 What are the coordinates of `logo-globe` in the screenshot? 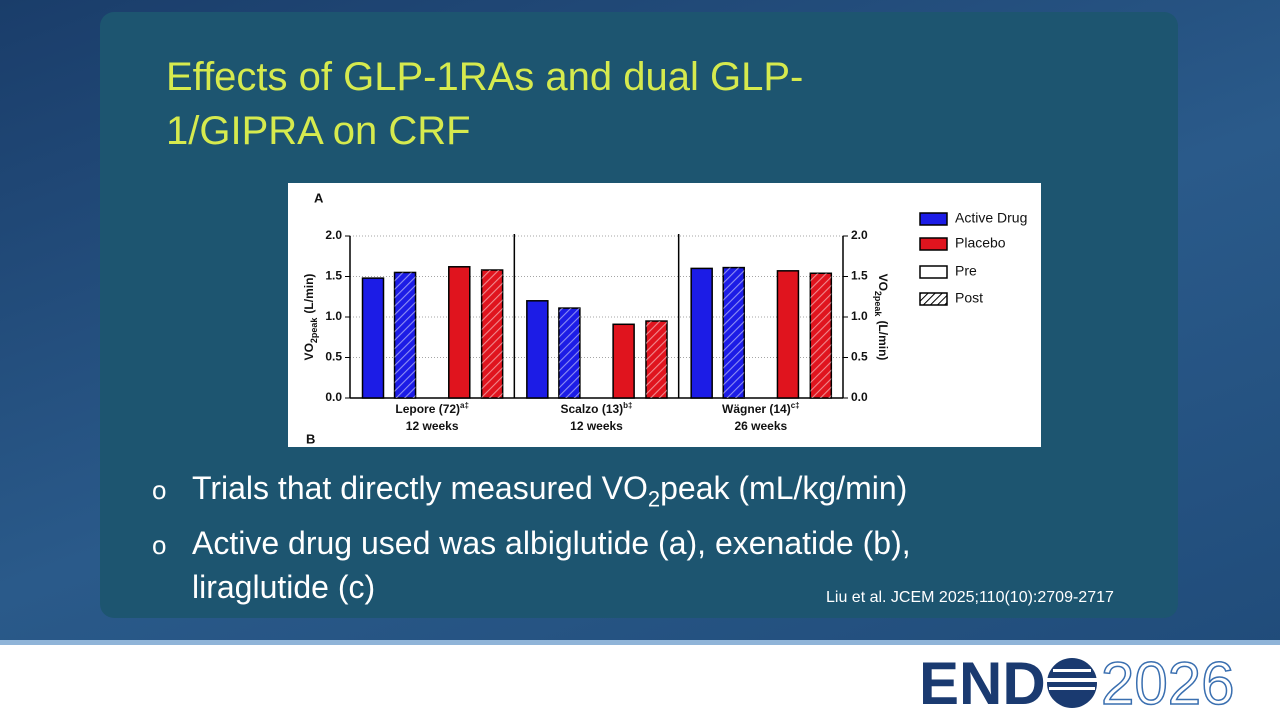 It's located at (1072, 683).